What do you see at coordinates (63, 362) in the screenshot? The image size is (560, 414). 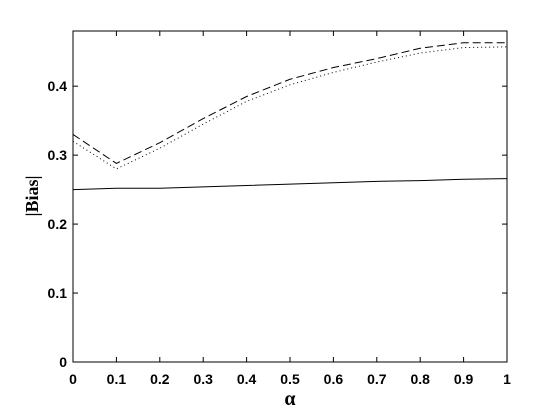 I see `y-tick-label: 0` at bounding box center [63, 362].